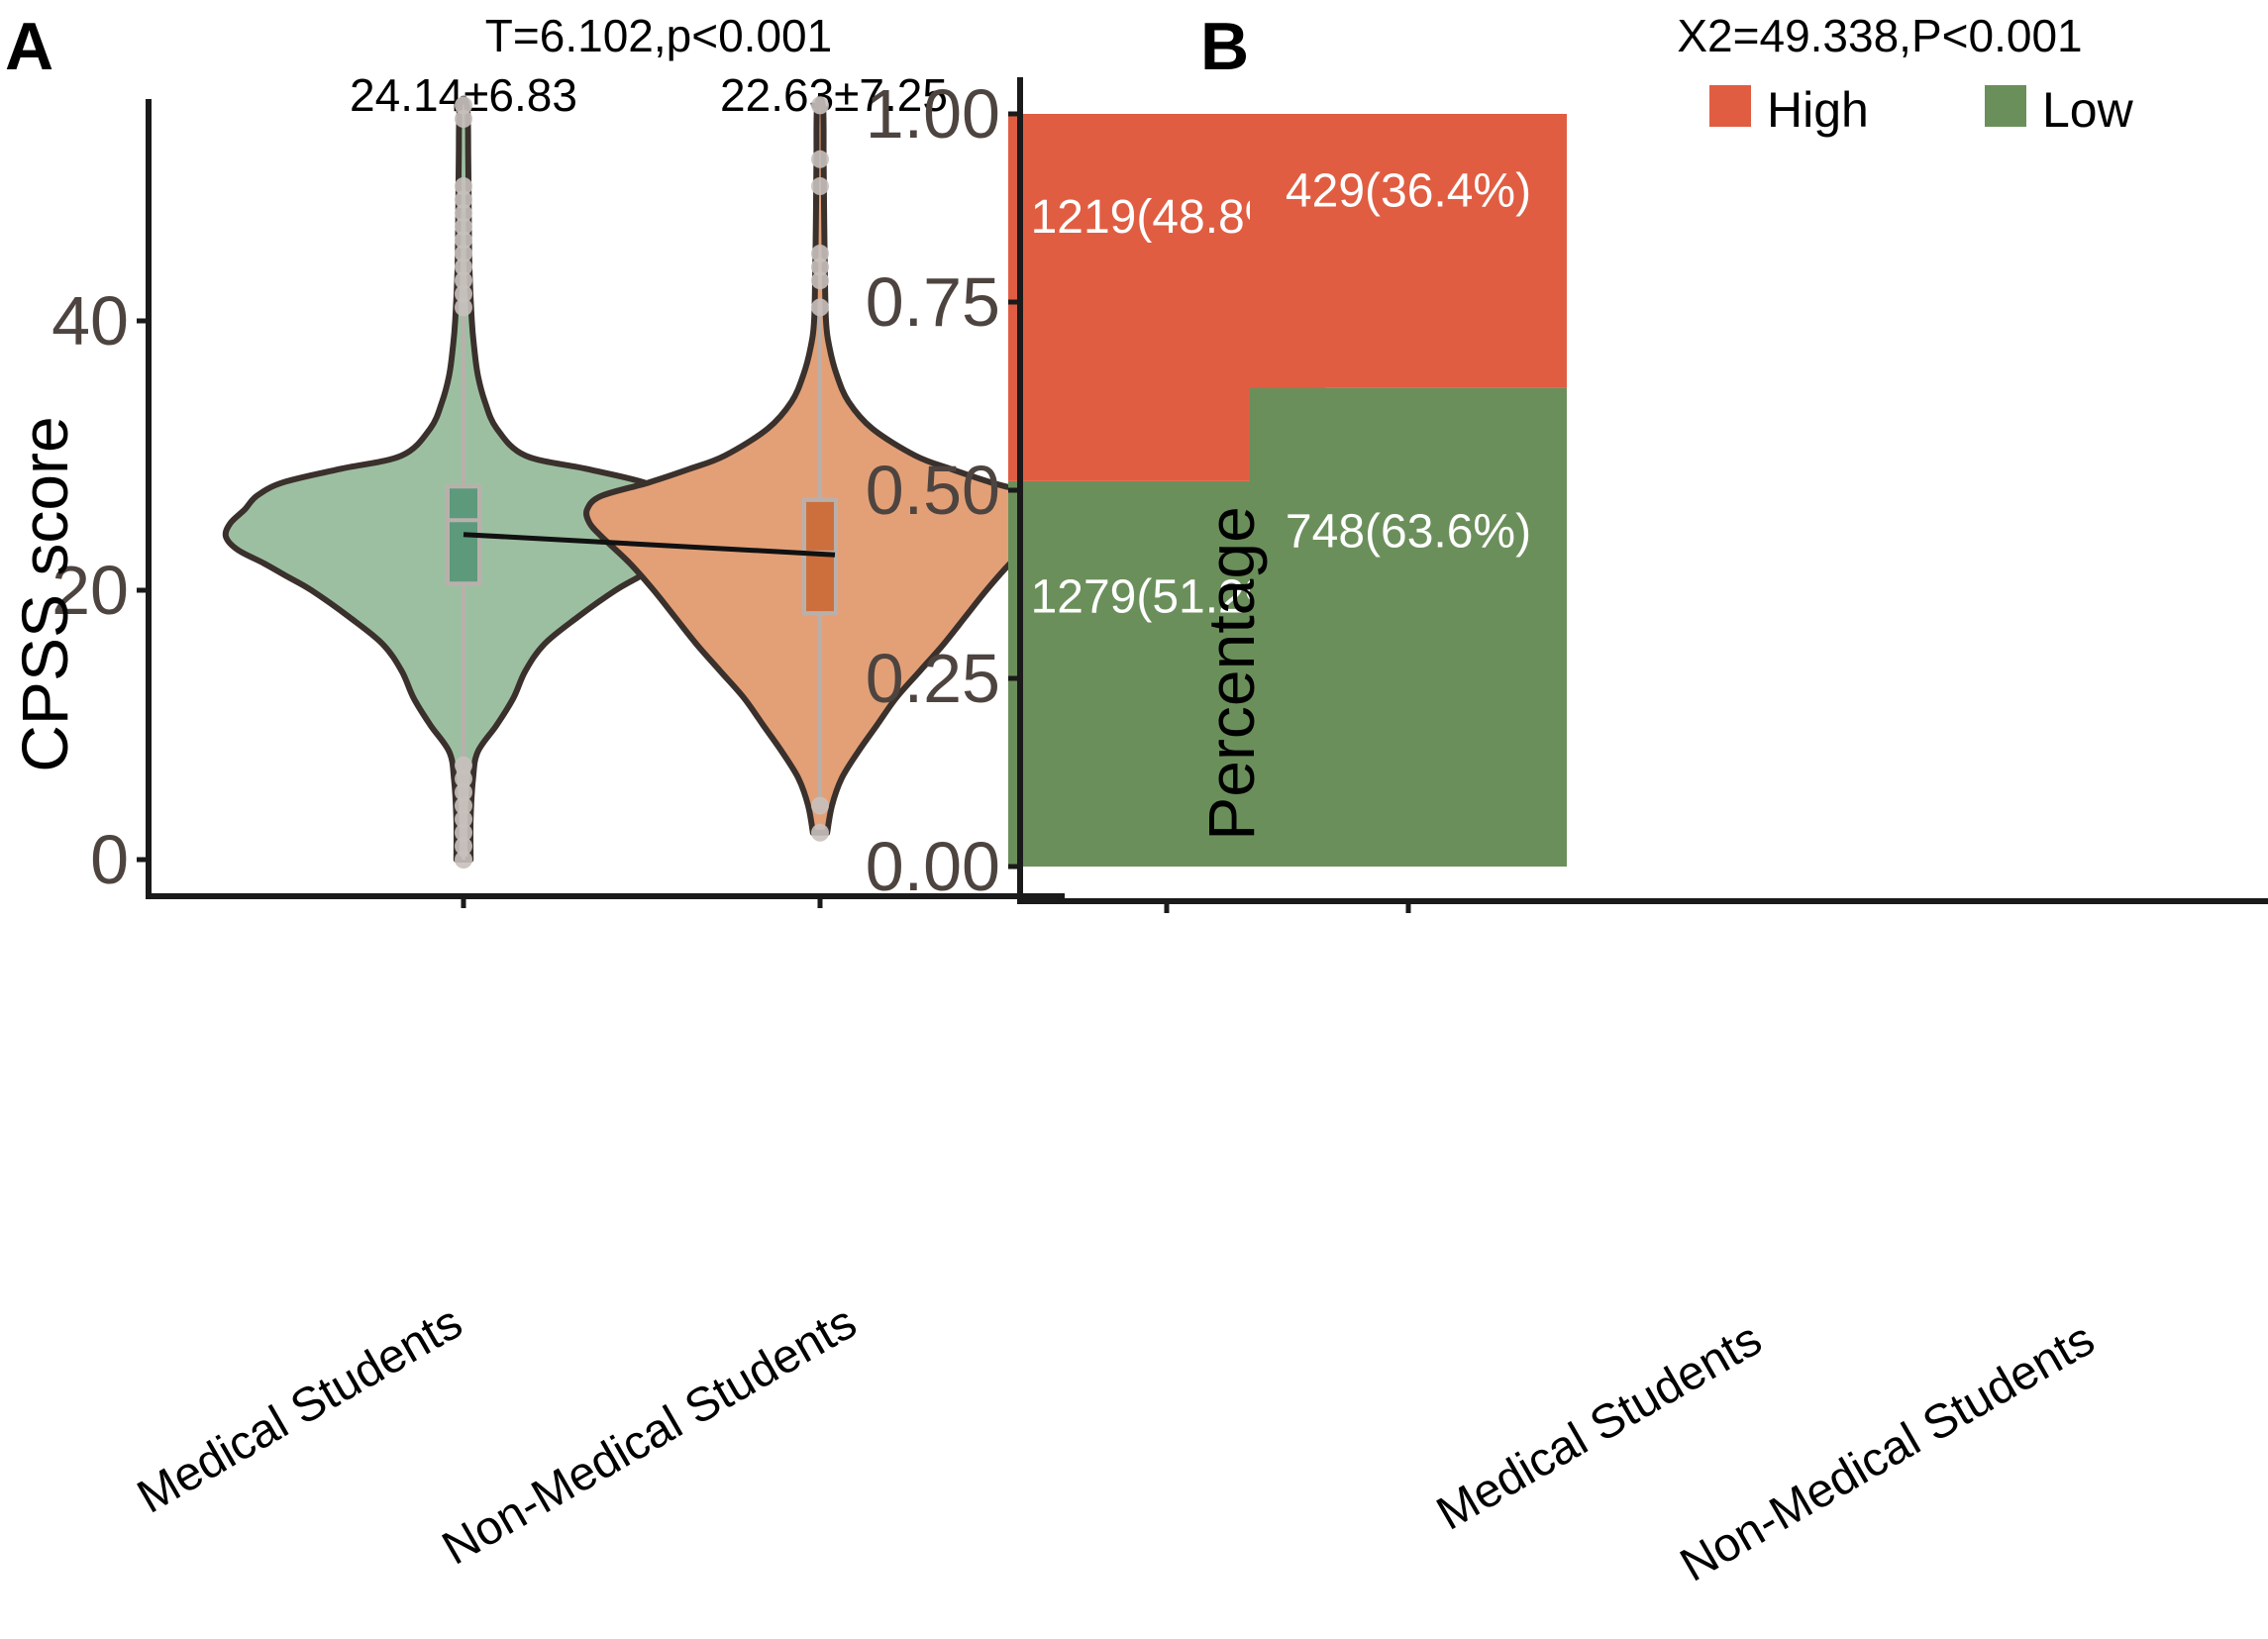 The image size is (2268, 1639). I want to click on legend: High Low, so click(1921, 110).